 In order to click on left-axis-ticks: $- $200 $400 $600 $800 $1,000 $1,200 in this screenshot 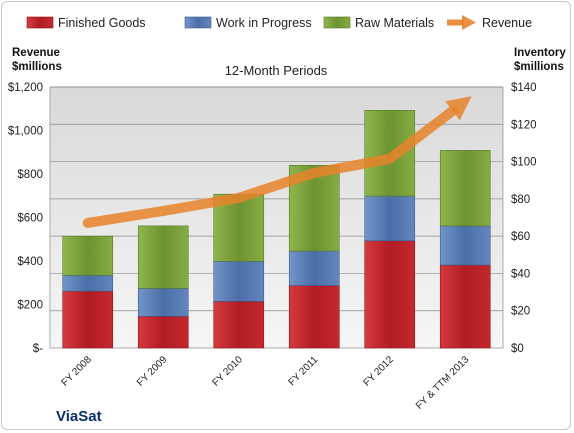, I will do `click(25, 218)`.